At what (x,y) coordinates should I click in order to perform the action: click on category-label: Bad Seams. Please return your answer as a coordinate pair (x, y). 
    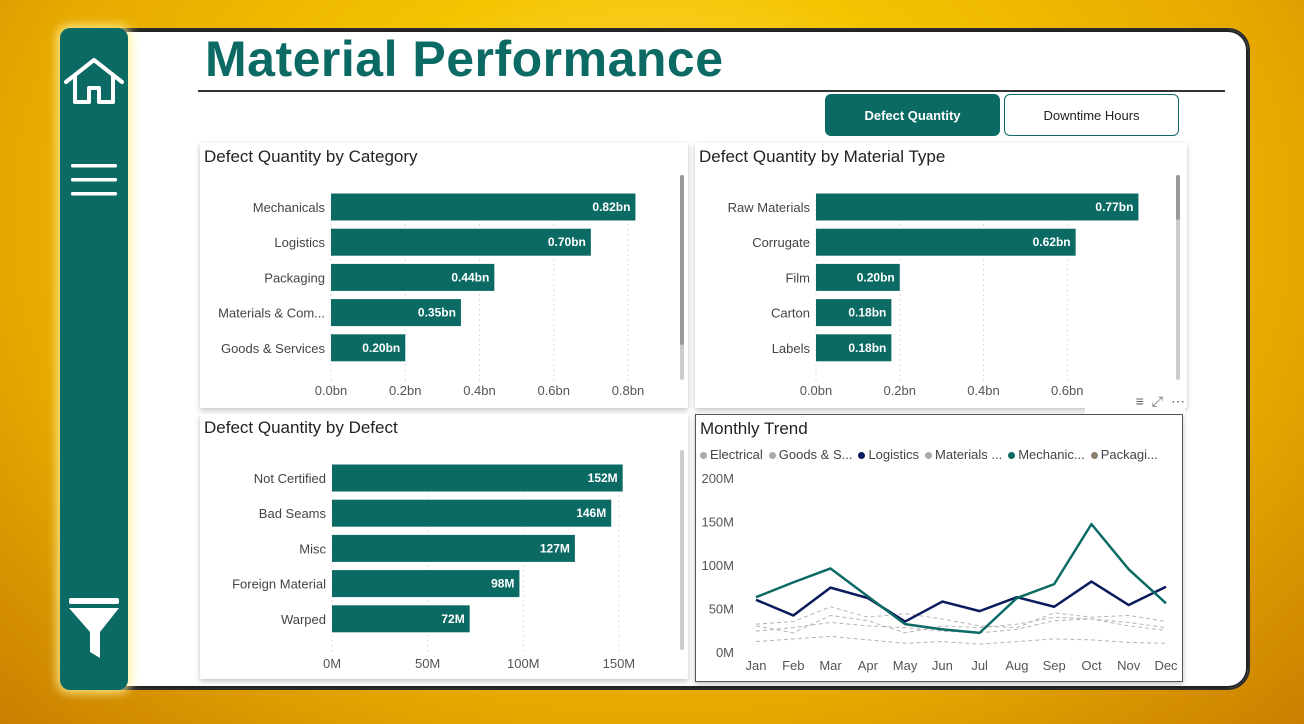
    Looking at the image, I should click on (293, 513).